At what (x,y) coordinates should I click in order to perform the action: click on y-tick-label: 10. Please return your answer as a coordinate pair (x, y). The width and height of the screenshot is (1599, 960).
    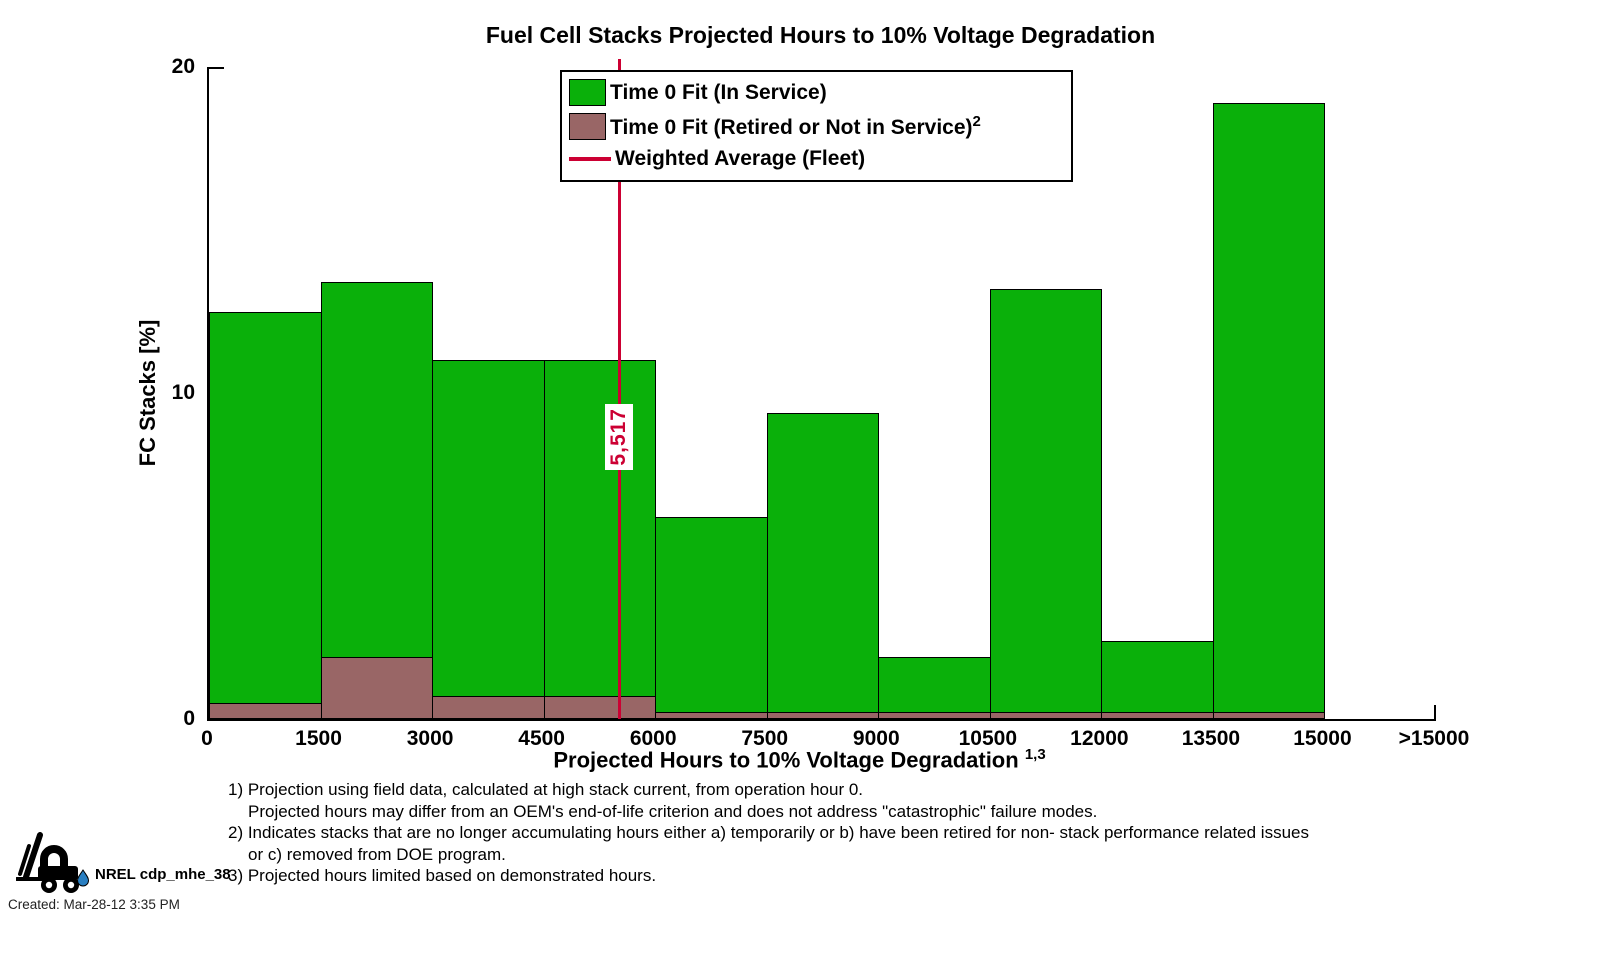
    Looking at the image, I should click on (183, 392).